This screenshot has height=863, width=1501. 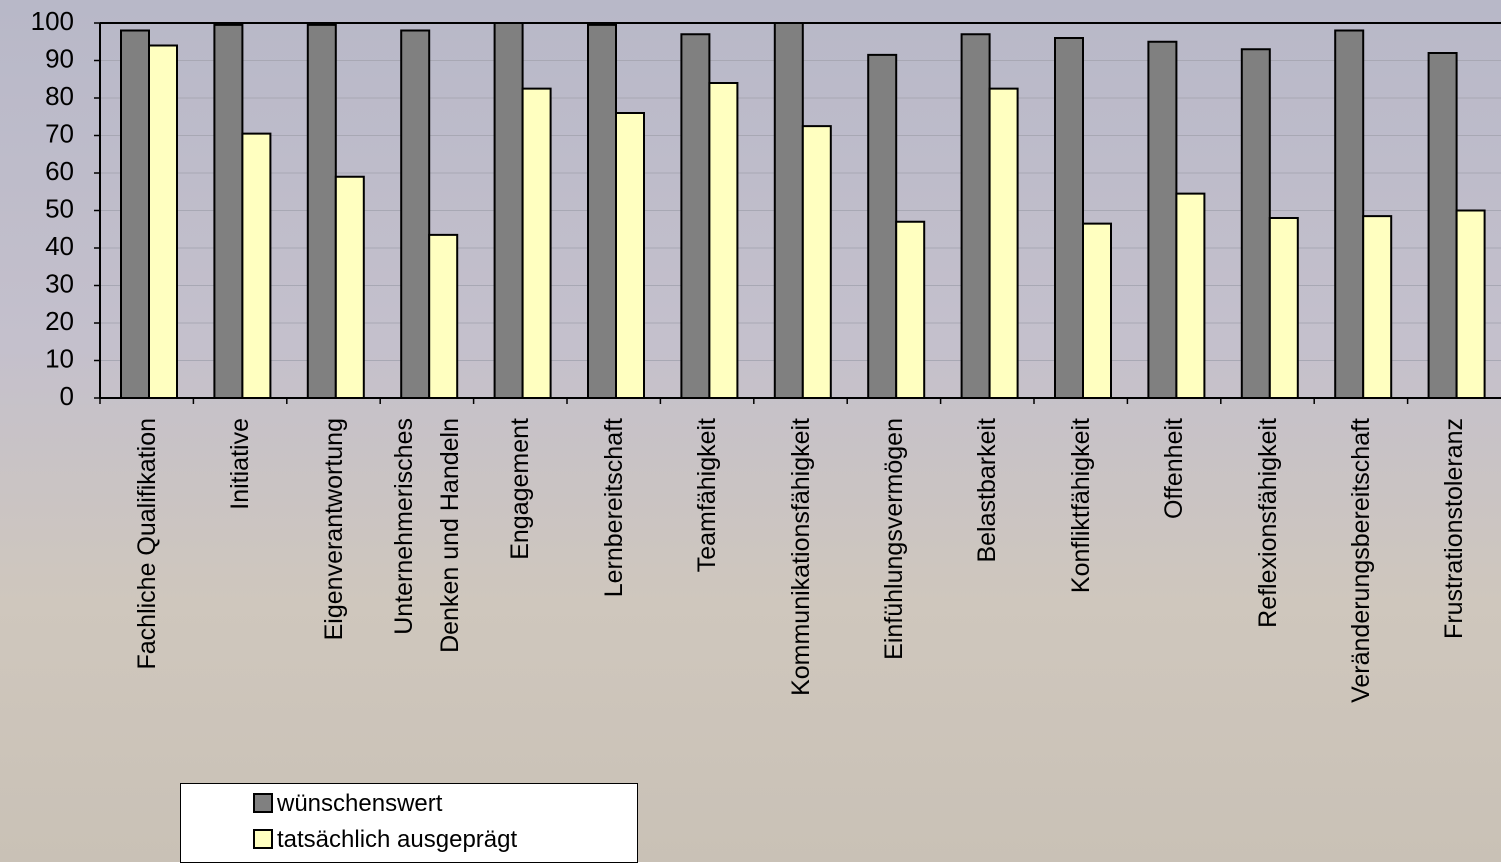 What do you see at coordinates (59, 171) in the screenshot?
I see `y-tick-label: 60` at bounding box center [59, 171].